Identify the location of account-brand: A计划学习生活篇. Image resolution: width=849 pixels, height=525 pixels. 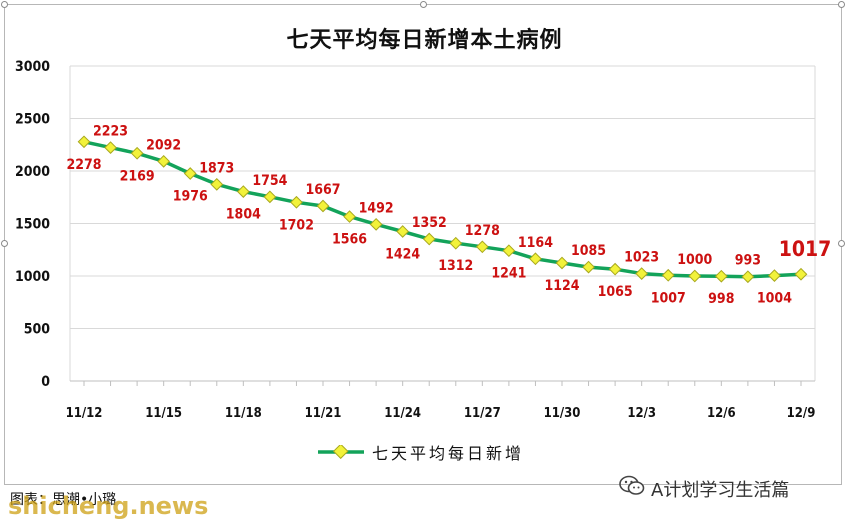
(704, 488).